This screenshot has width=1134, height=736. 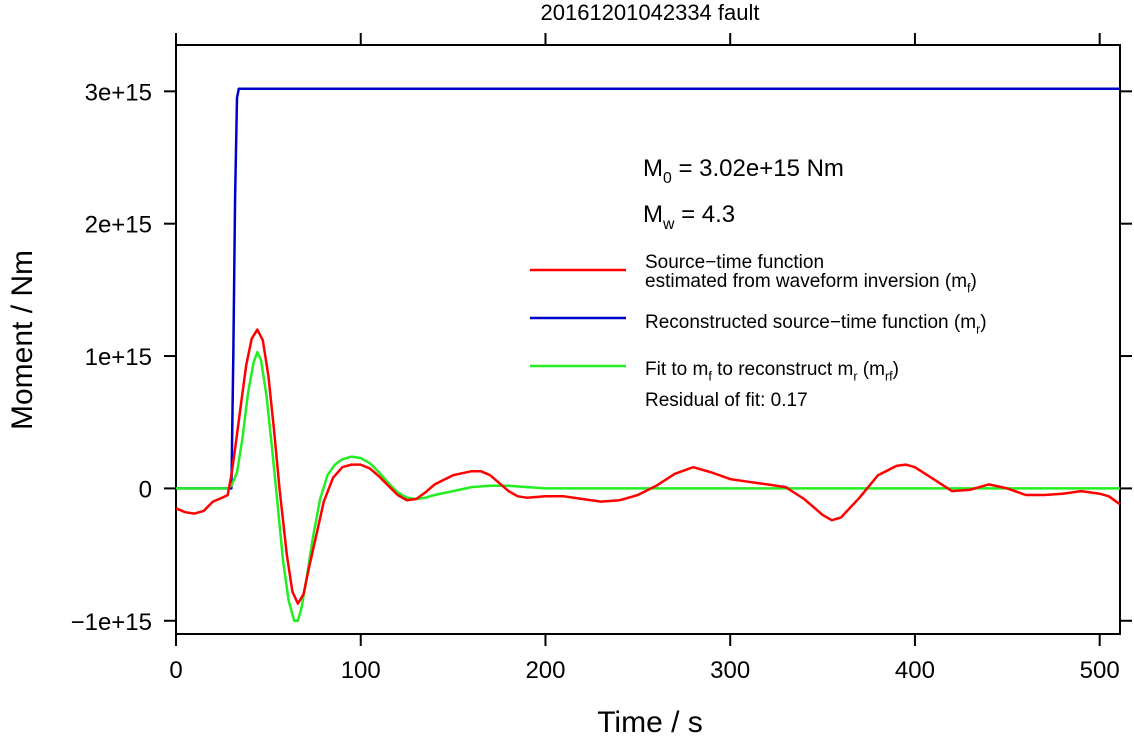 I want to click on x-tick-label: 400, so click(x=915, y=670).